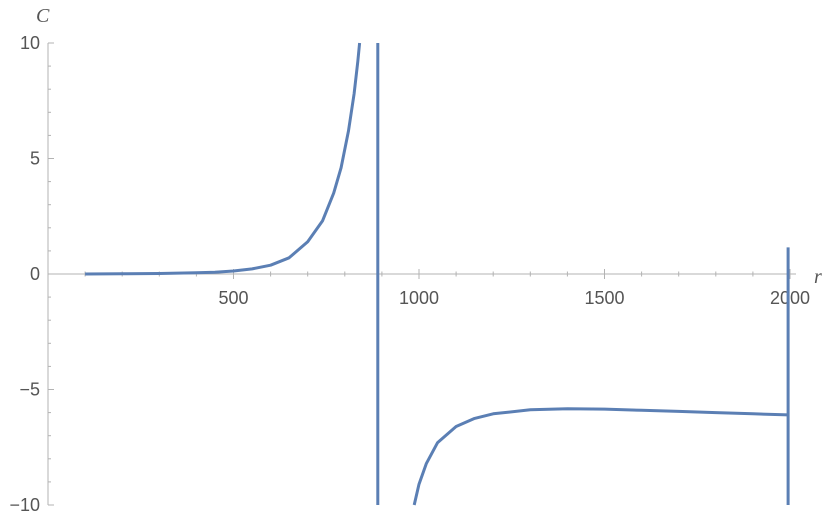  What do you see at coordinates (790, 298) in the screenshot?
I see `x-tick-label: 2000` at bounding box center [790, 298].